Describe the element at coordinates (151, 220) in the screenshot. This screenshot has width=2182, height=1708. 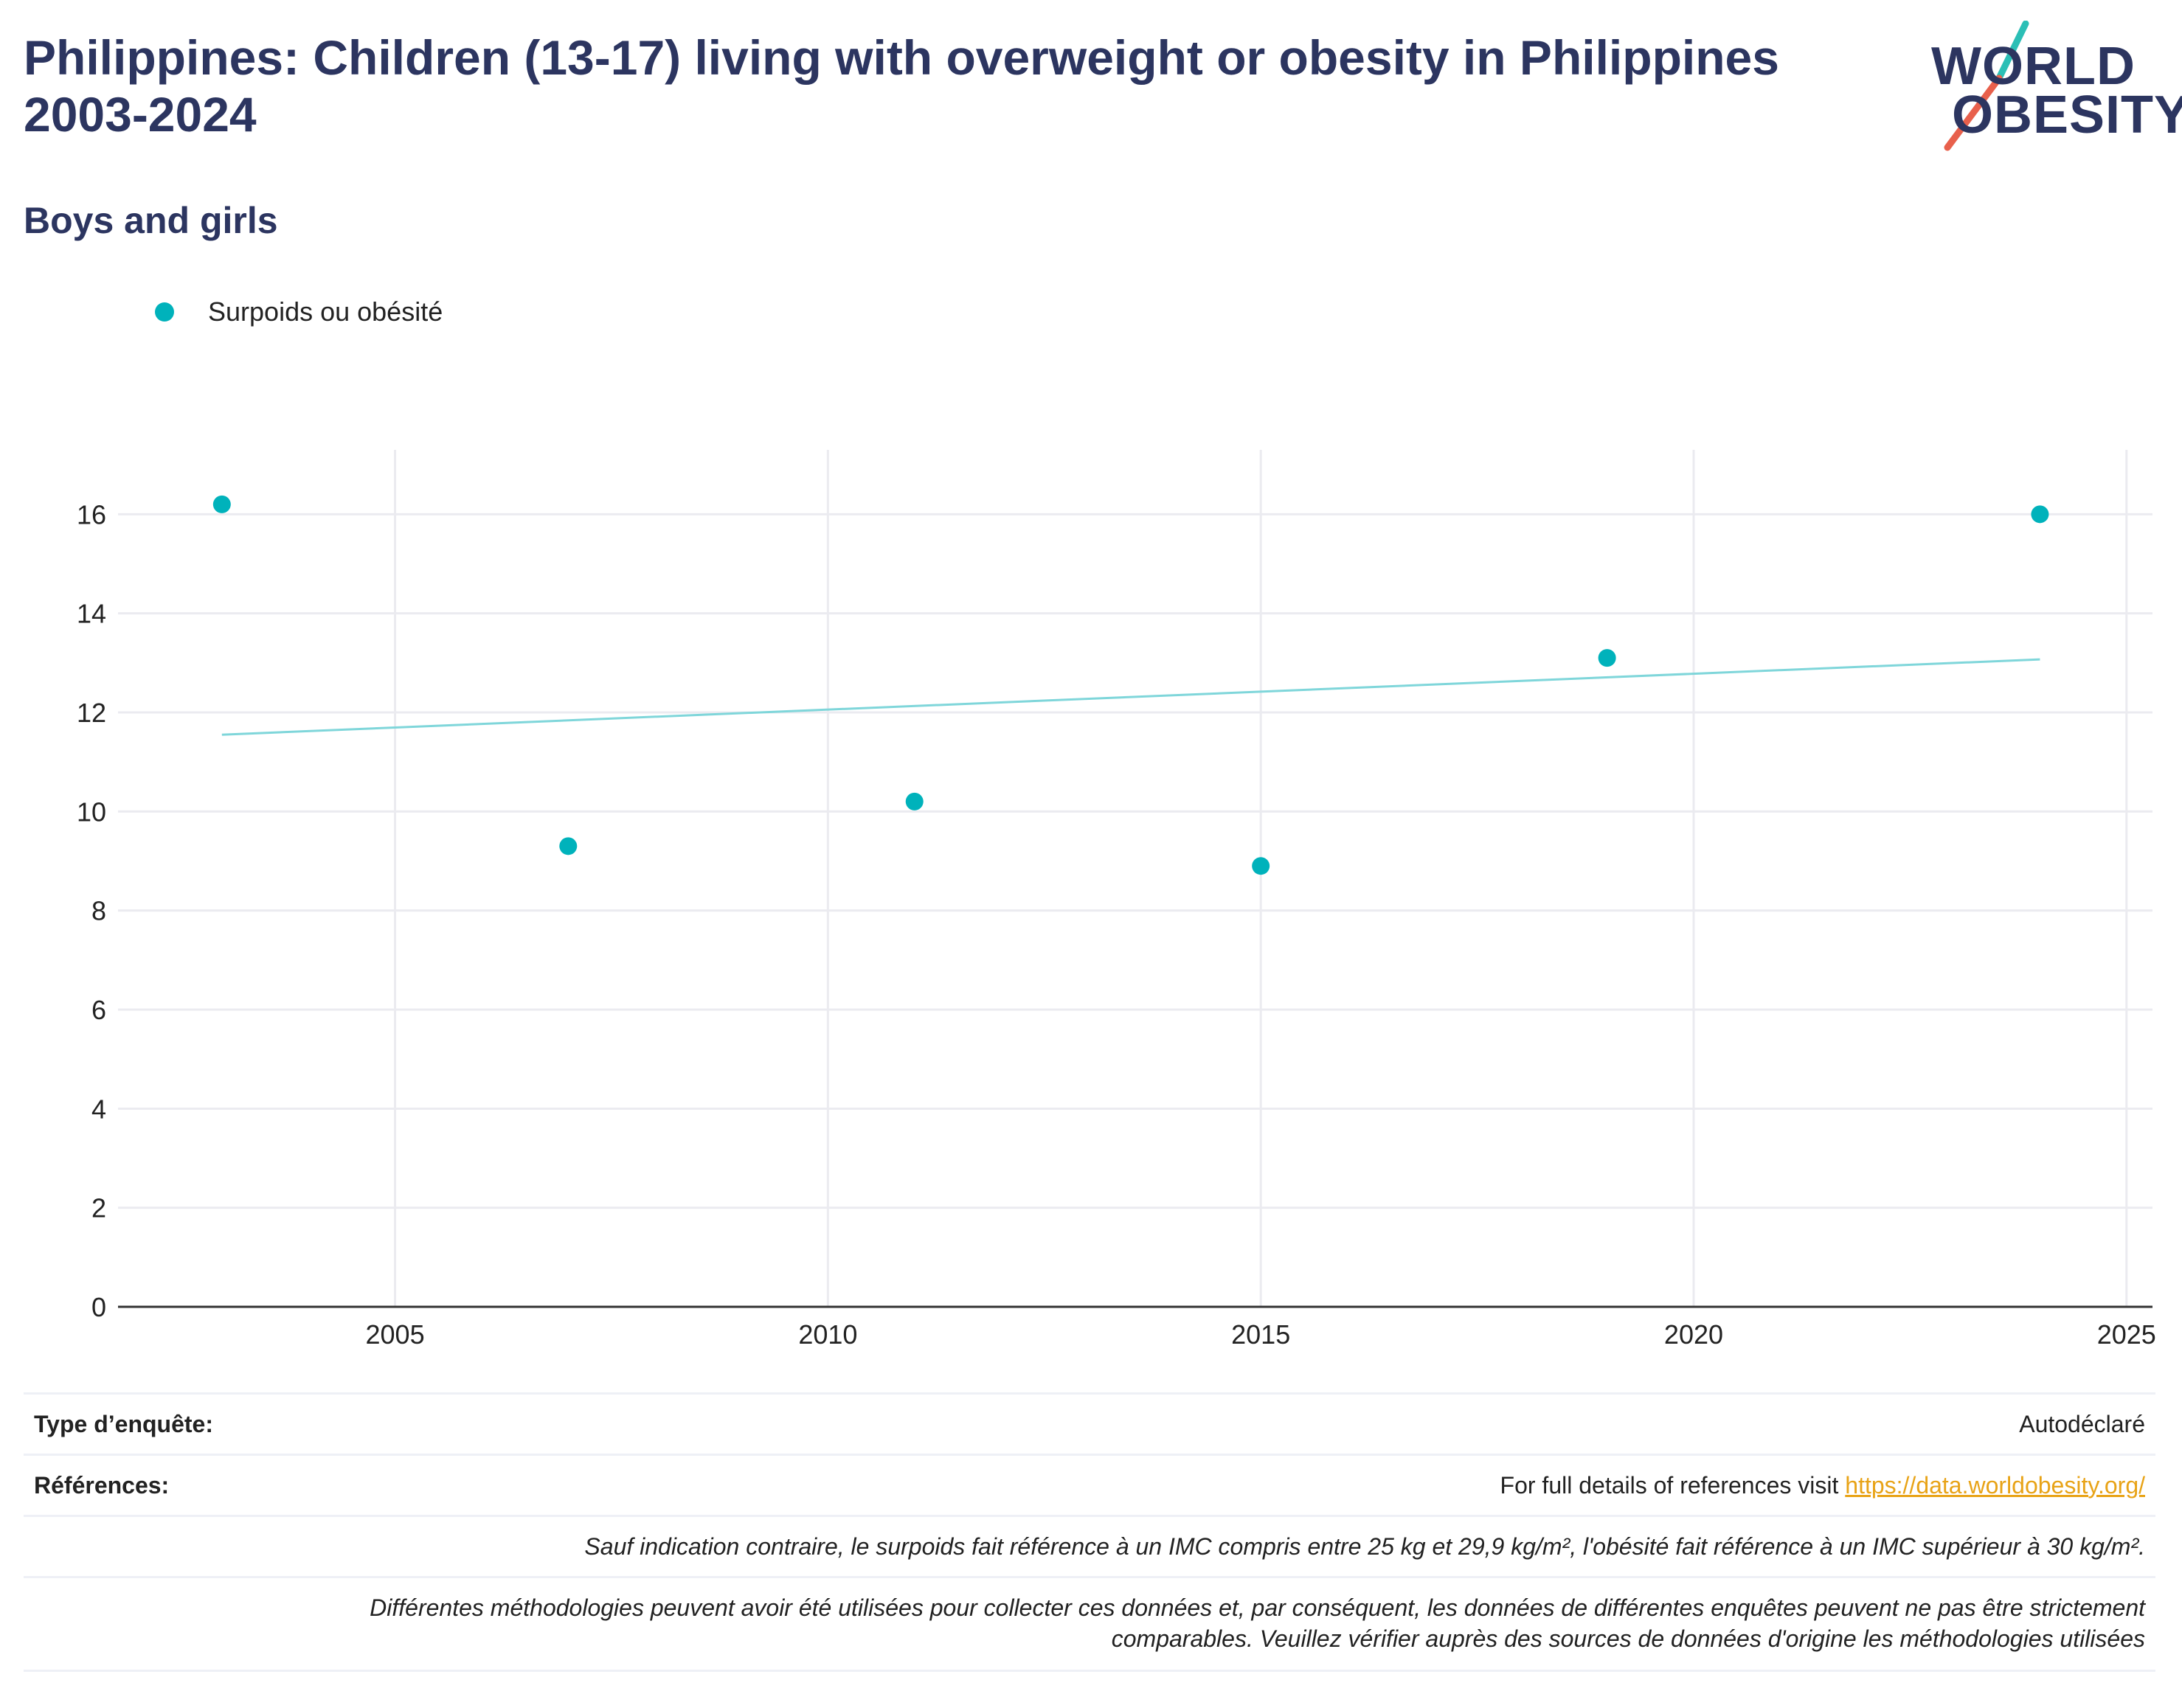
I see `chart-subtitle: Boys and girls` at that location.